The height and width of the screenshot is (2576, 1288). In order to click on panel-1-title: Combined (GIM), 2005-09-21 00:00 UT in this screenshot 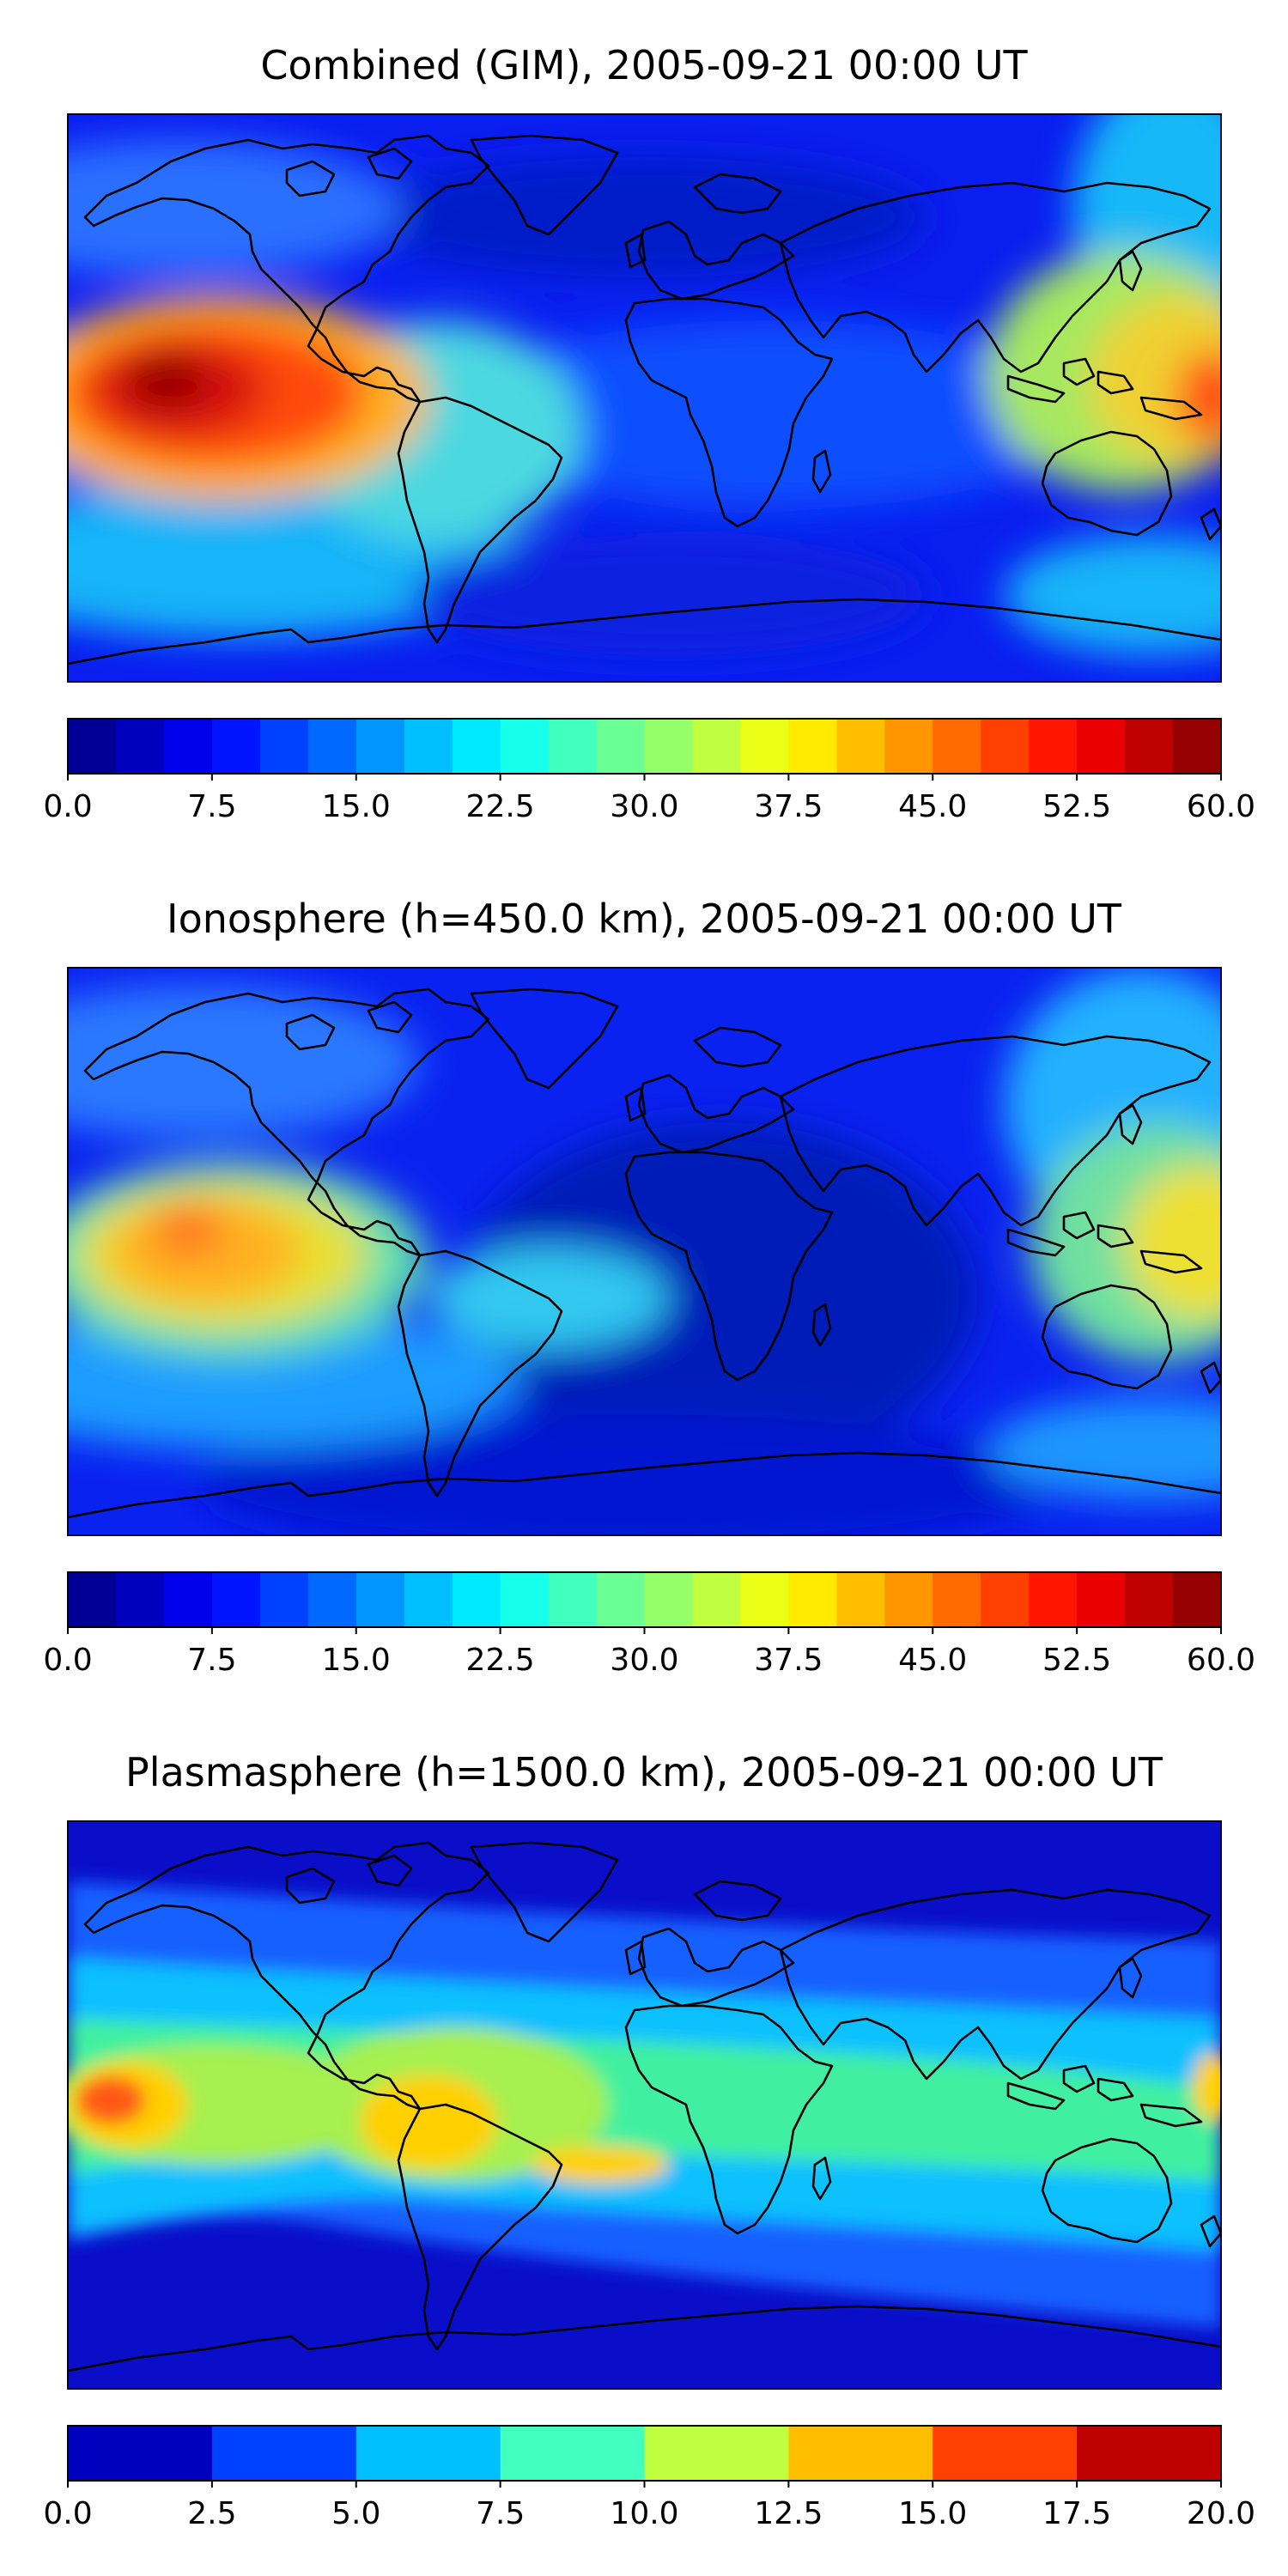, I will do `click(644, 65)`.